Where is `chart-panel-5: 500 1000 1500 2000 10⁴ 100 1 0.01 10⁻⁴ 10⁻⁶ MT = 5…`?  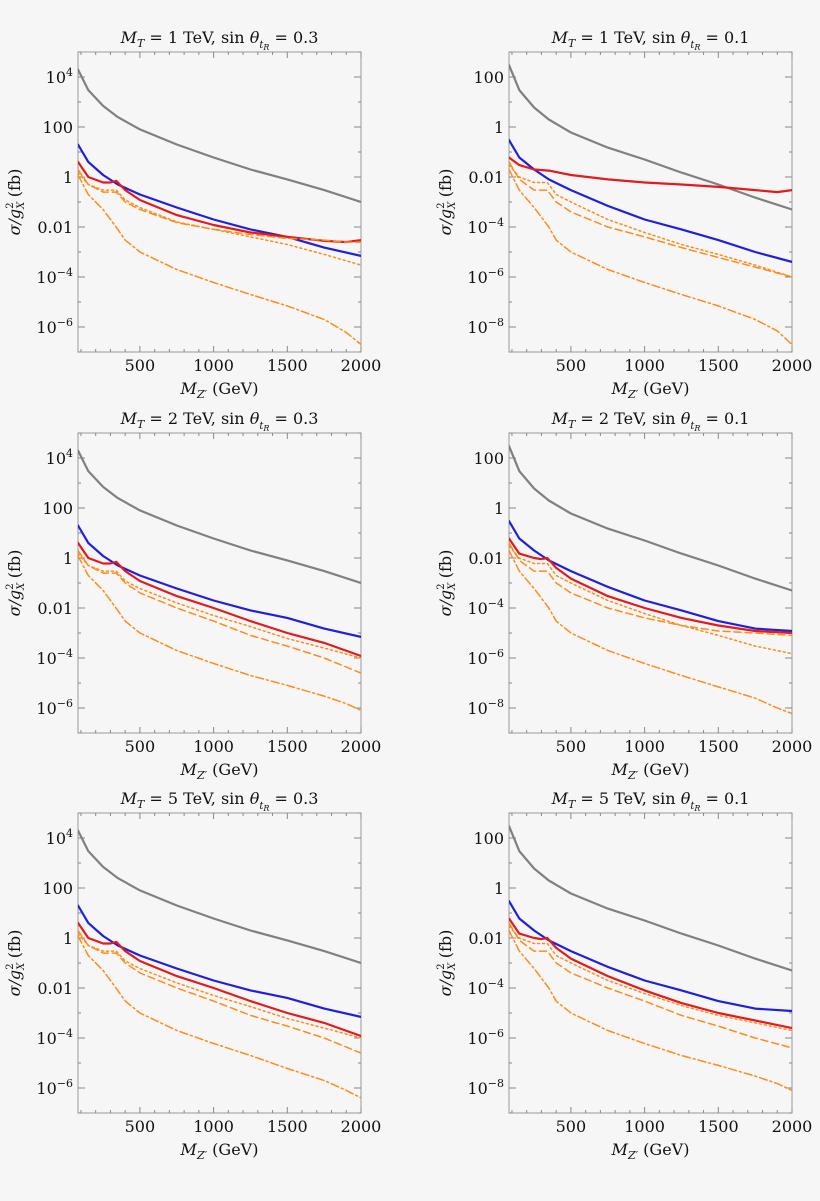 chart-panel-5: 500 1000 1500 2000 10⁴ 100 1 0.01 10⁻⁴ 10⁻⁶ MT = 5… is located at coordinates (193, 975).